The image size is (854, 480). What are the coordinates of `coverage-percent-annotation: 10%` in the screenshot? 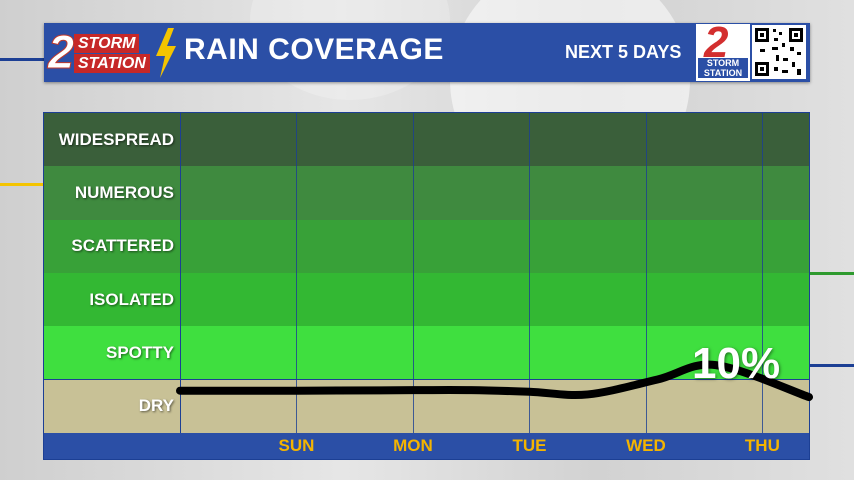 It's located at (736, 363).